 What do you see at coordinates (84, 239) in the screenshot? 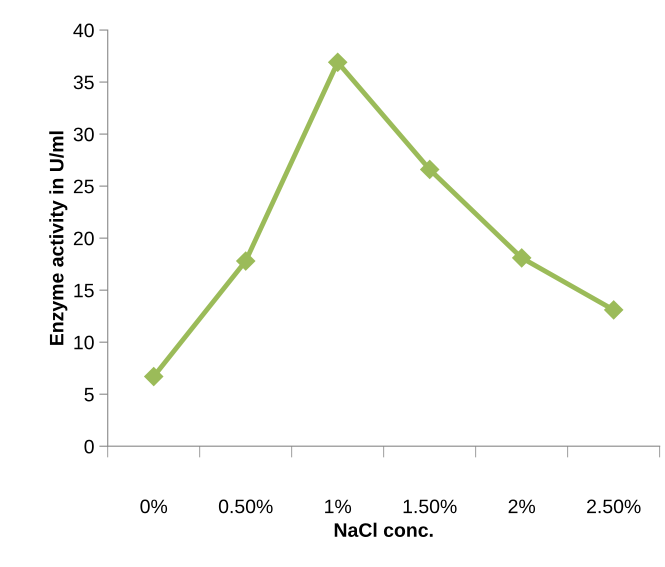
I see `y-tick-label: 20` at bounding box center [84, 239].